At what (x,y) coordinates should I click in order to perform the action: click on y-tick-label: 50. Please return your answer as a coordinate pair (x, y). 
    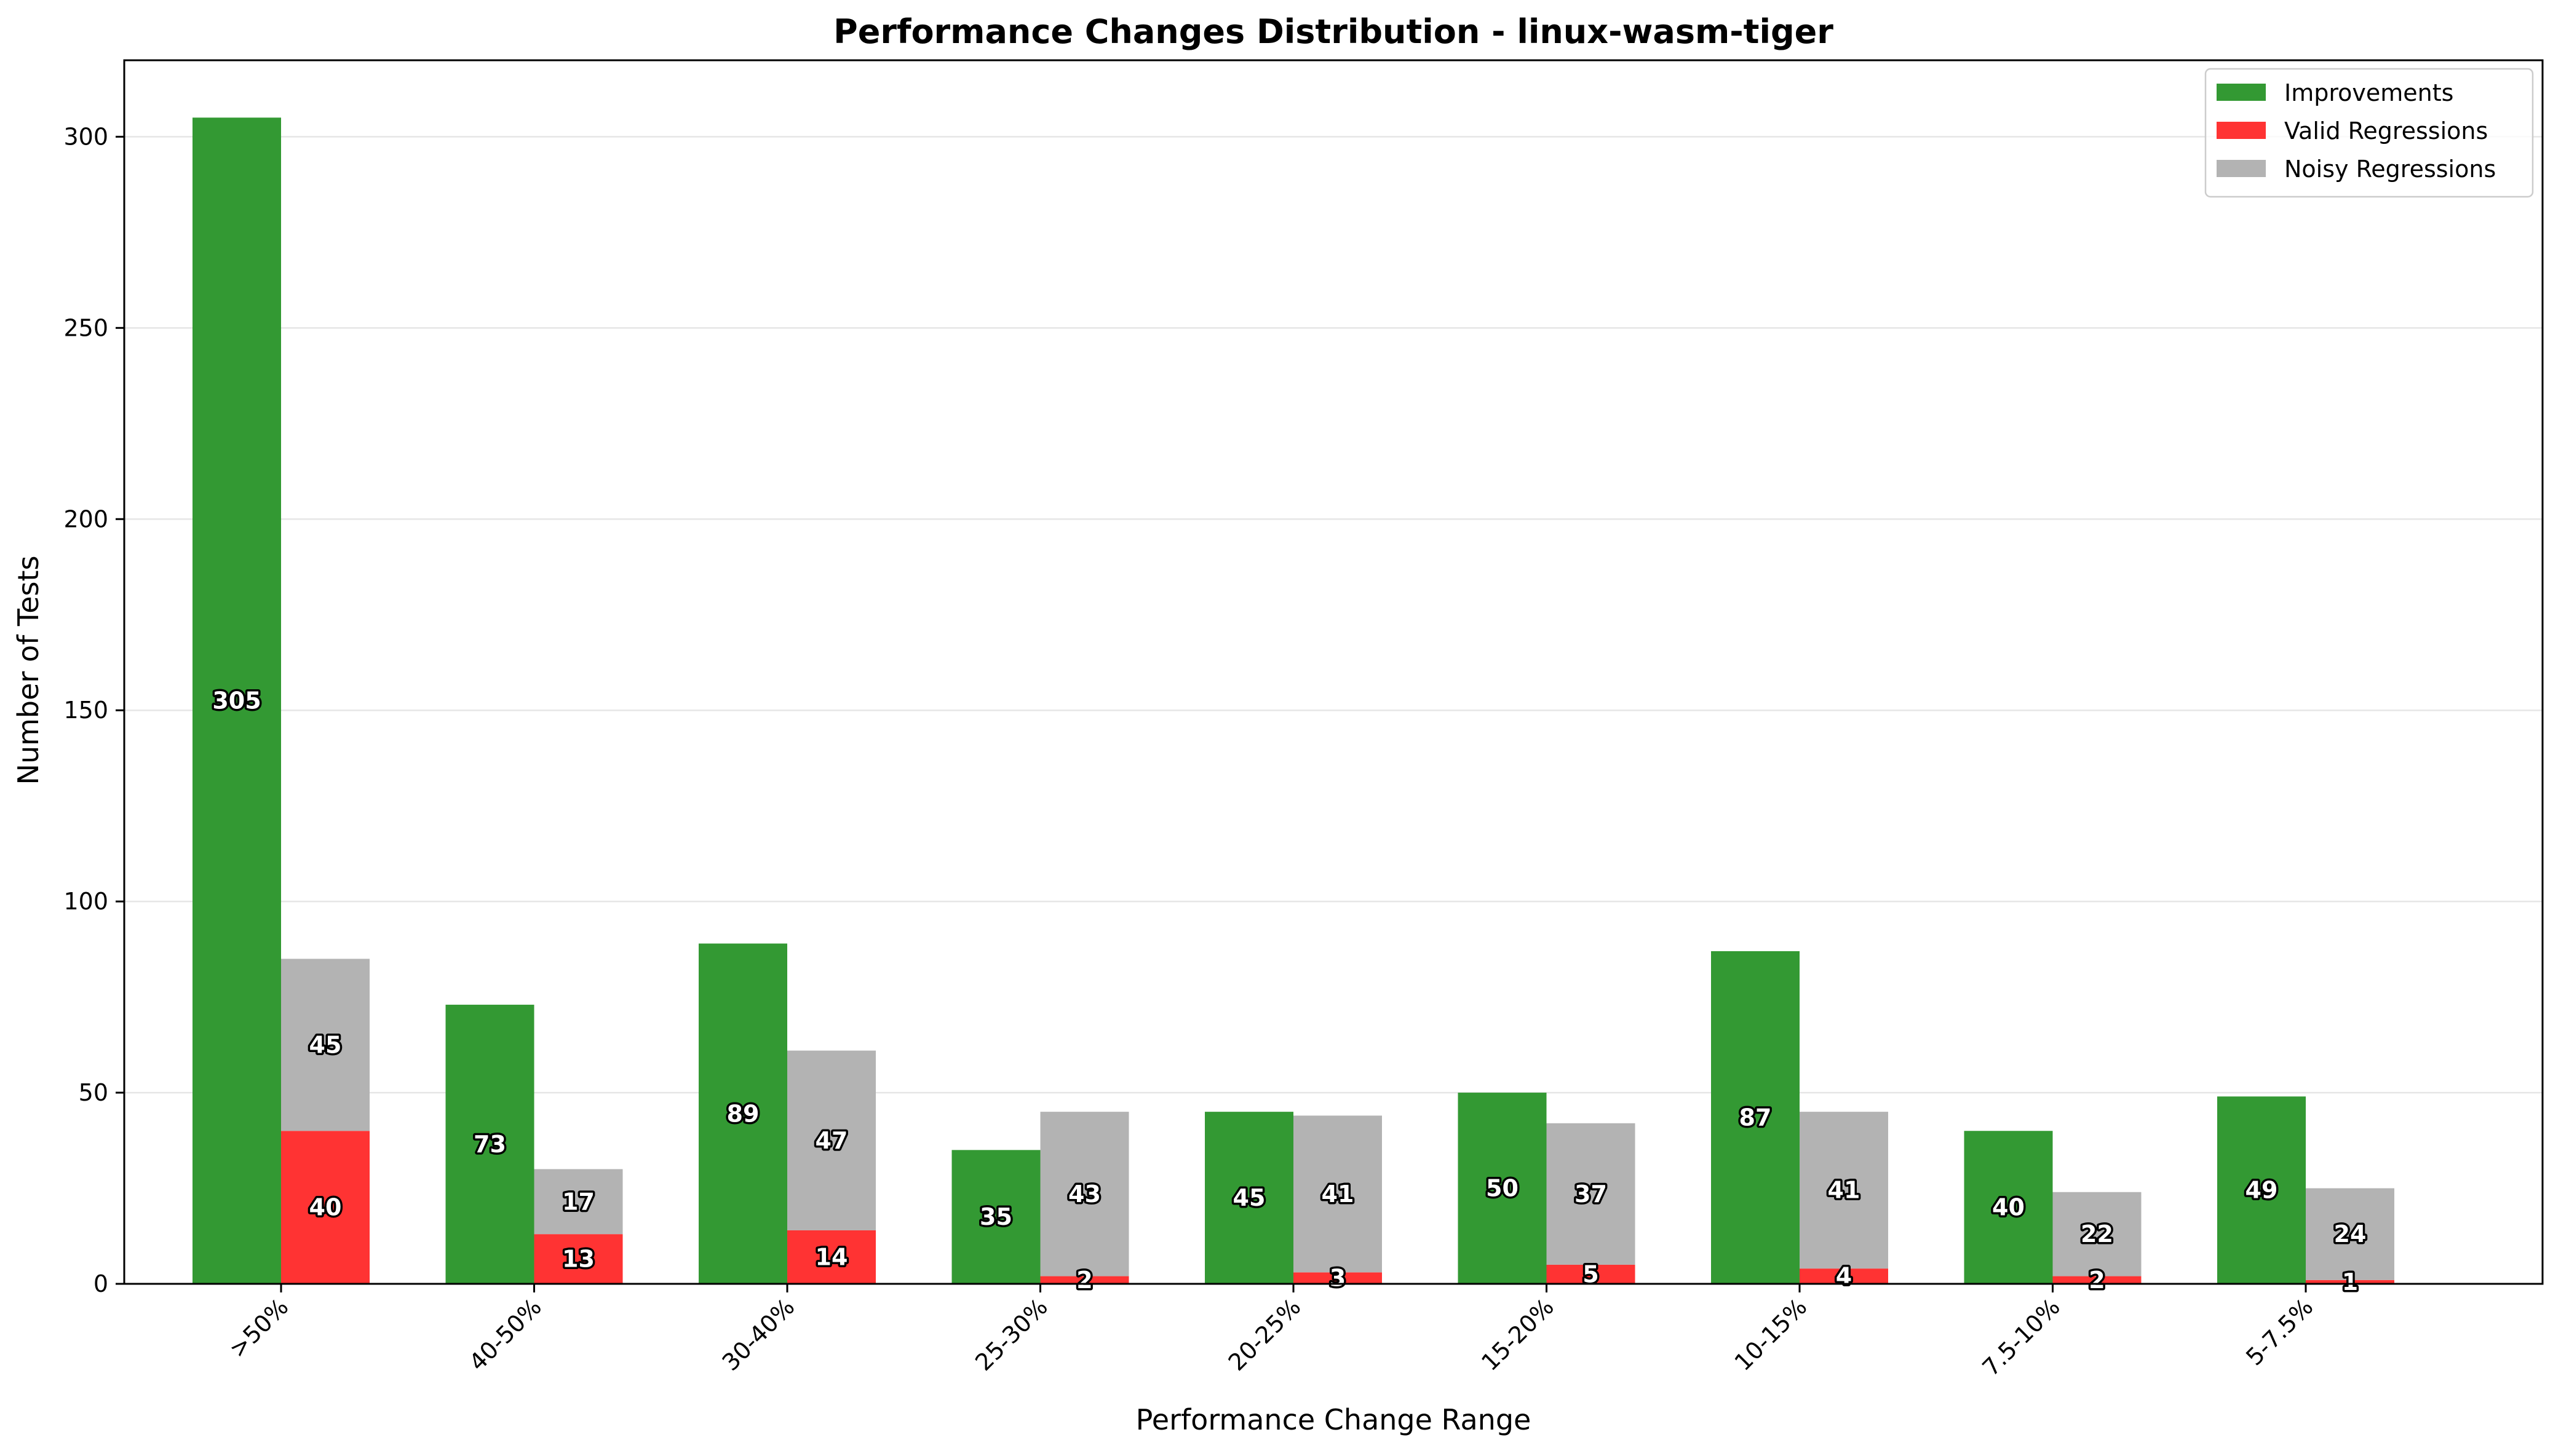
    Looking at the image, I should click on (94, 1092).